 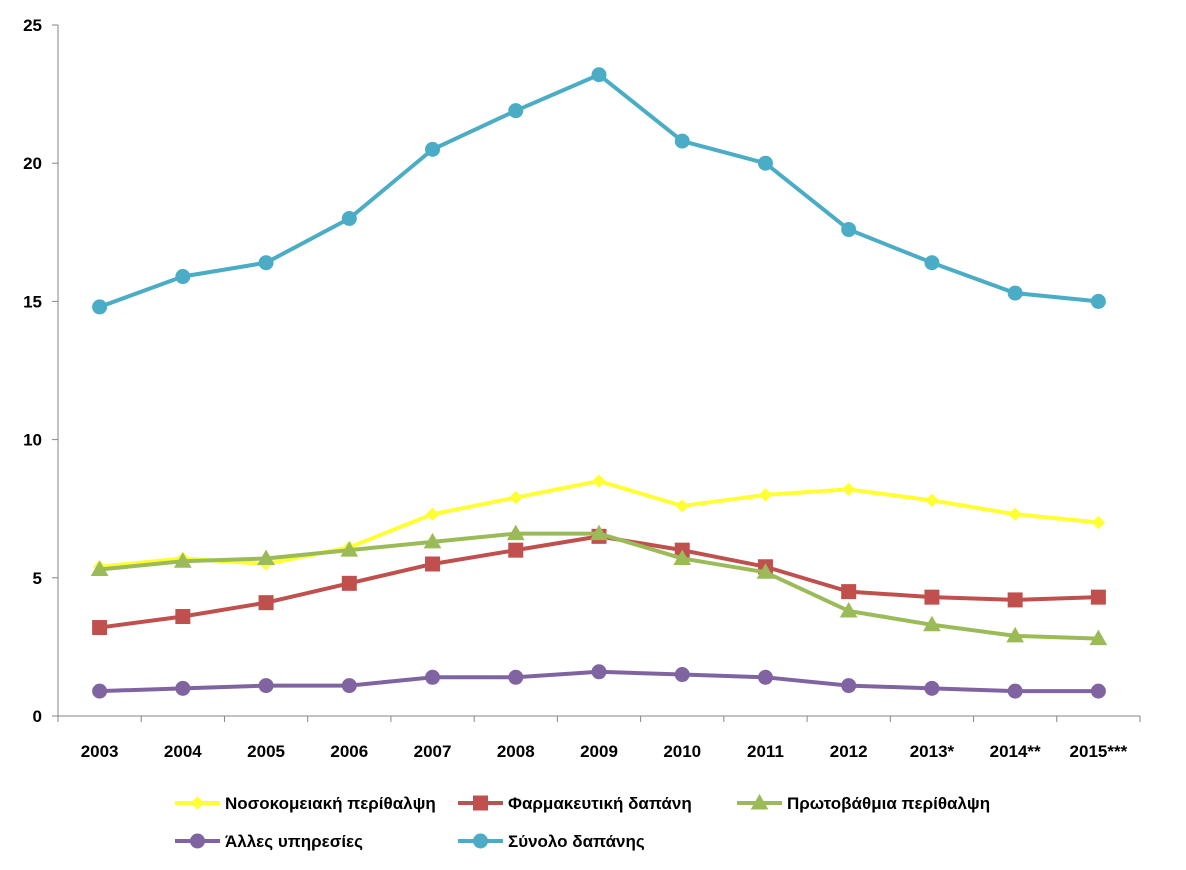 I want to click on x-tick-label: 2004, so click(x=183, y=751).